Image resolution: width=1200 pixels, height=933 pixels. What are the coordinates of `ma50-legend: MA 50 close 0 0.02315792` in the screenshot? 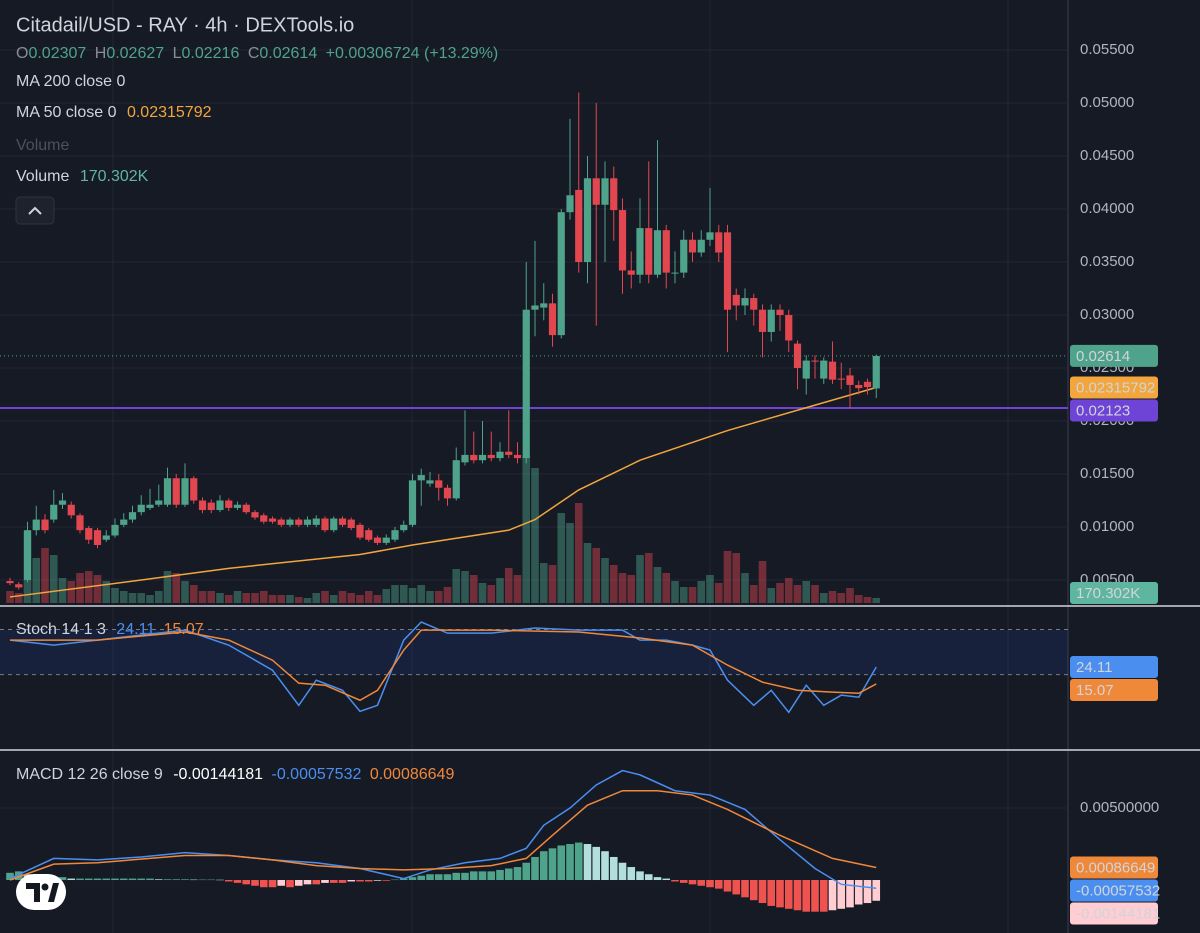 It's located at (114, 112).